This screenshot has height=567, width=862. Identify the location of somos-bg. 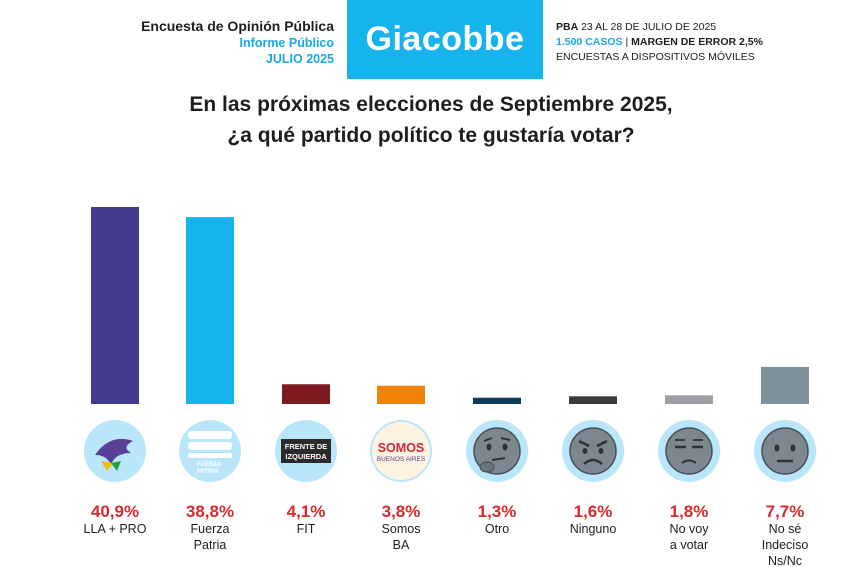
(401, 451).